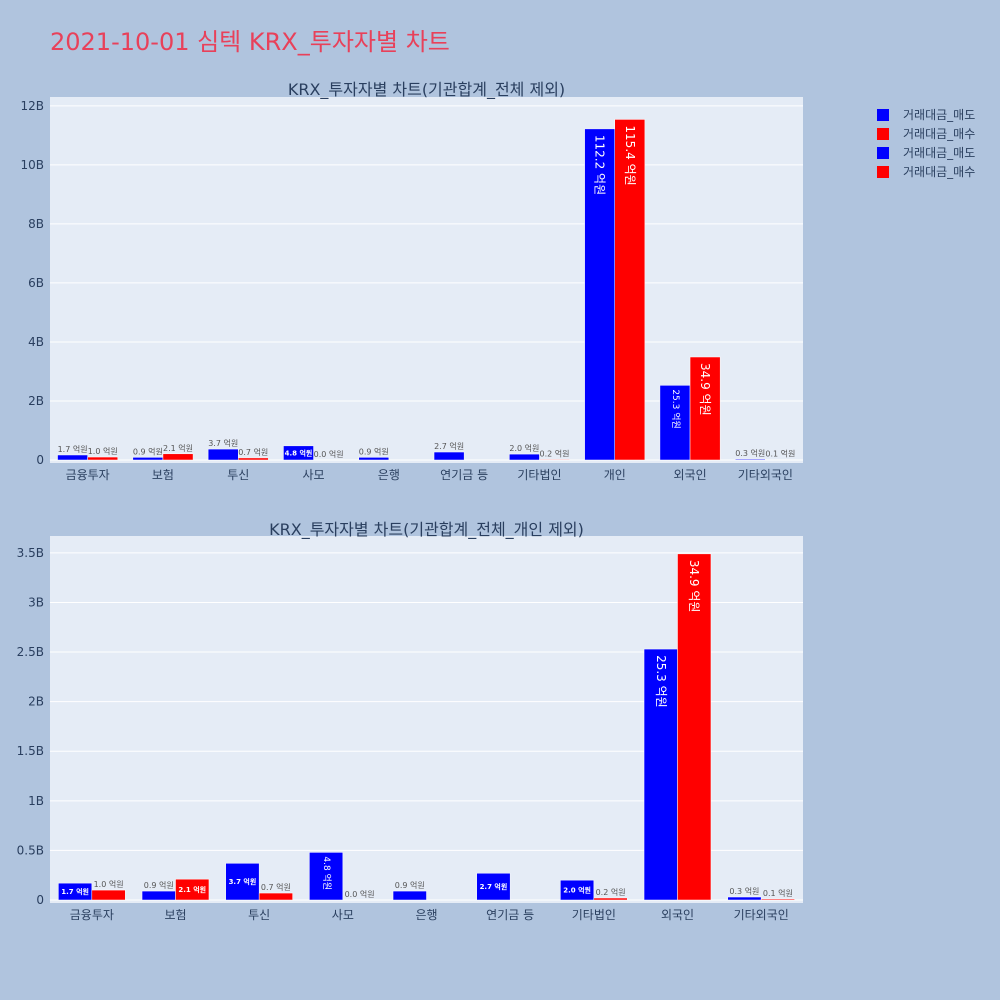 The width and height of the screenshot is (1000, 1000). I want to click on y-tick-label: 1.5B, so click(30, 751).